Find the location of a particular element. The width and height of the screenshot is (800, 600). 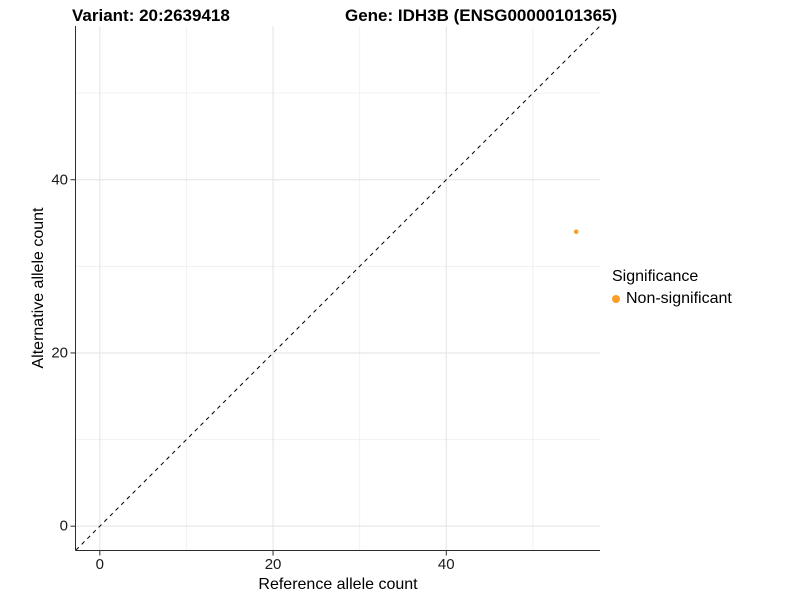

x-axis-label: Reference allele count is located at coordinates (338, 584).